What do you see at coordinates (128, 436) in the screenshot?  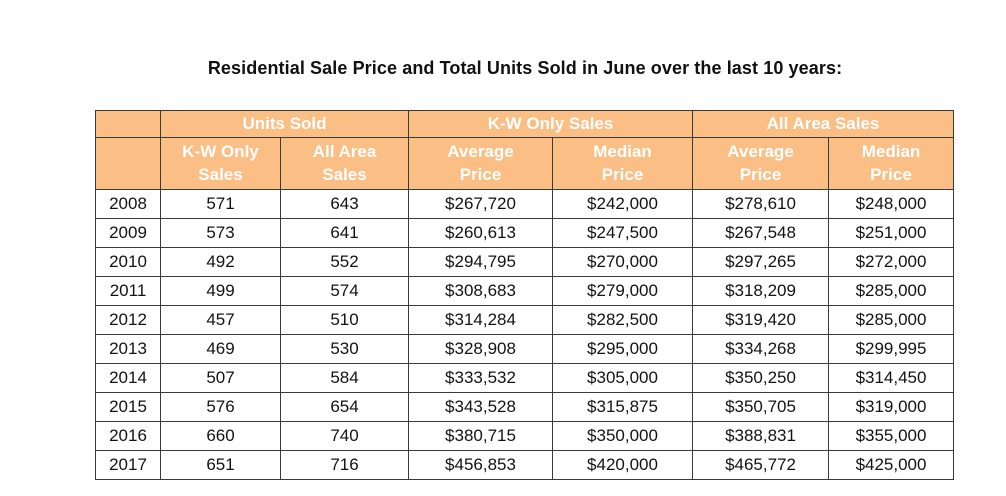 I see `year-cell: 2016` at bounding box center [128, 436].